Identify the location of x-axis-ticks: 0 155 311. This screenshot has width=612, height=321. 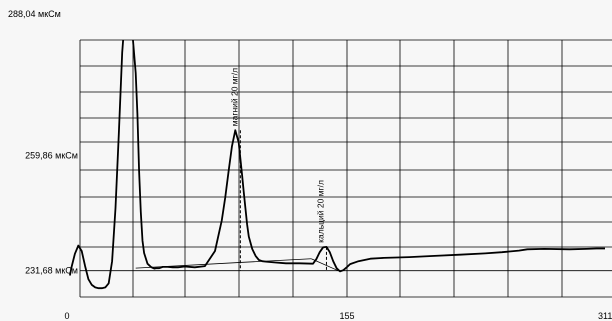
(338, 316).